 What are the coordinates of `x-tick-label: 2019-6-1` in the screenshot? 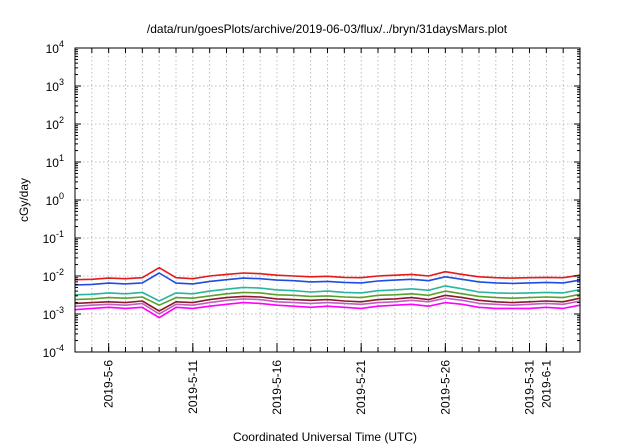 It's located at (546, 384).